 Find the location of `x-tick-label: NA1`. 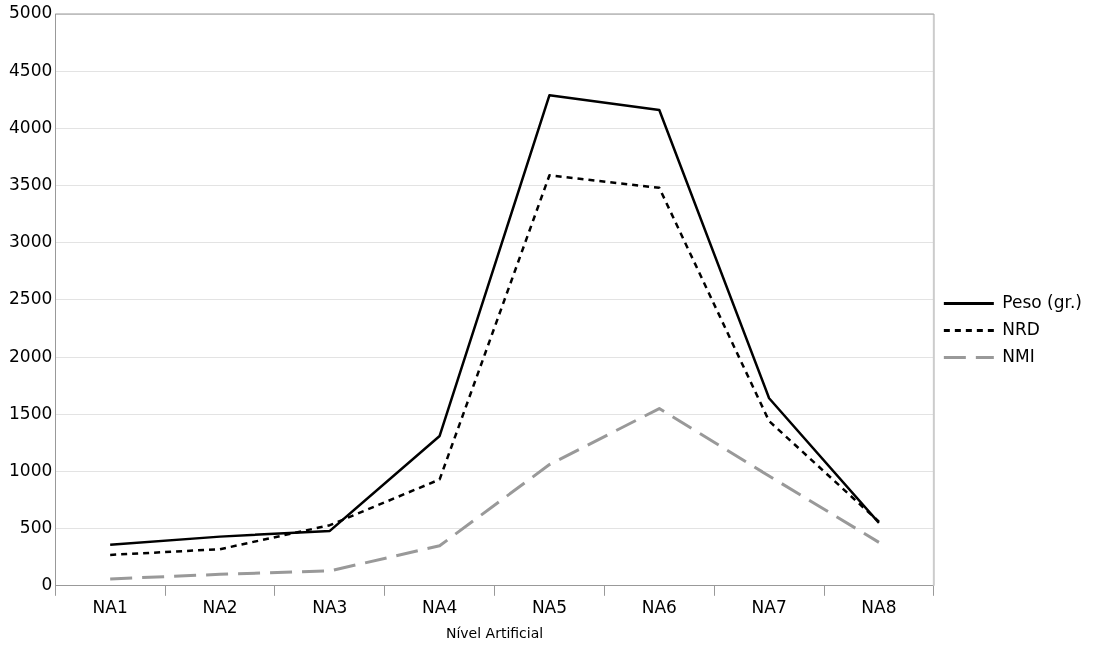

x-tick-label: NA1 is located at coordinates (110, 607).